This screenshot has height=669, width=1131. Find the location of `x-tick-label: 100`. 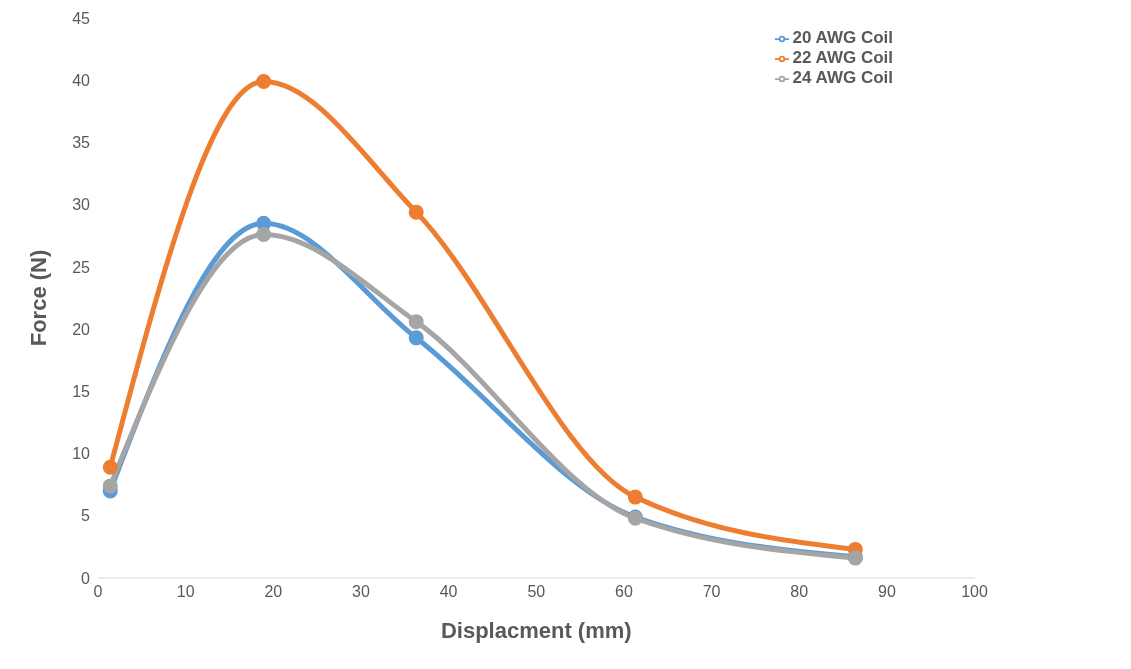

x-tick-label: 100 is located at coordinates (974, 592).